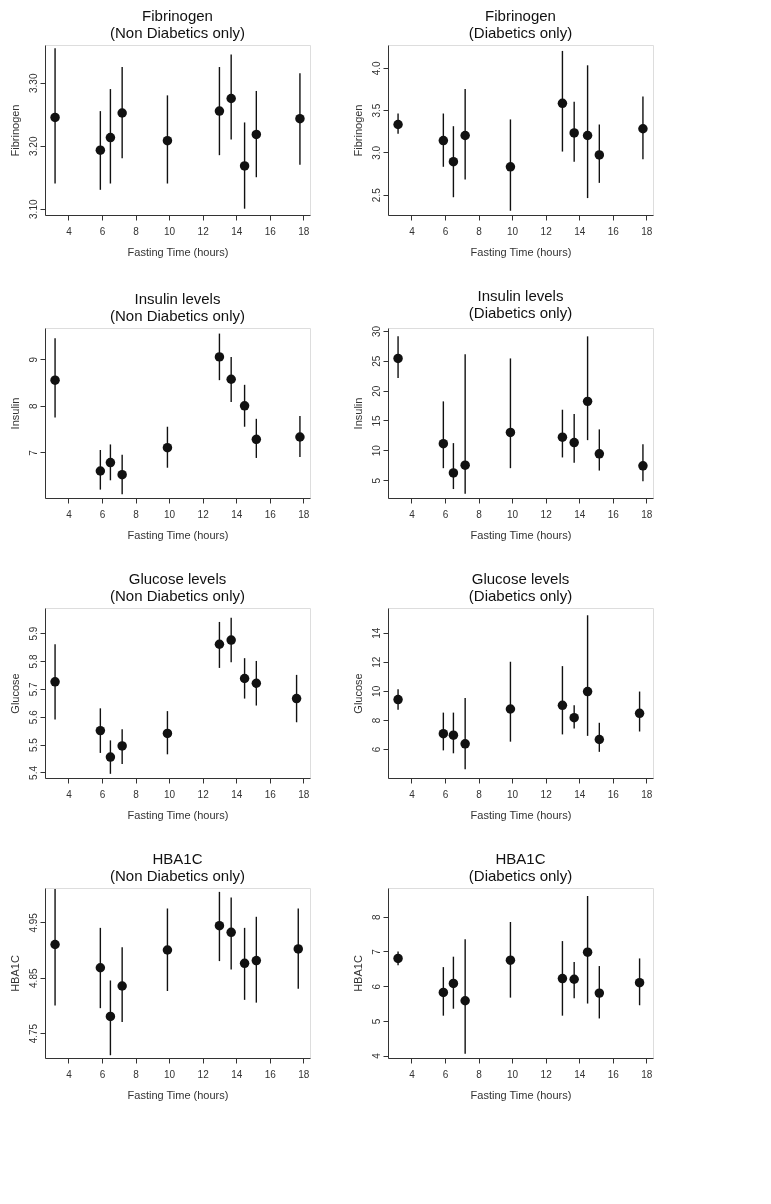 Image resolution: width=771 pixels, height=1204 pixels. Describe the element at coordinates (14, 413) in the screenshot. I see `y-axis-title: Insulin` at that location.